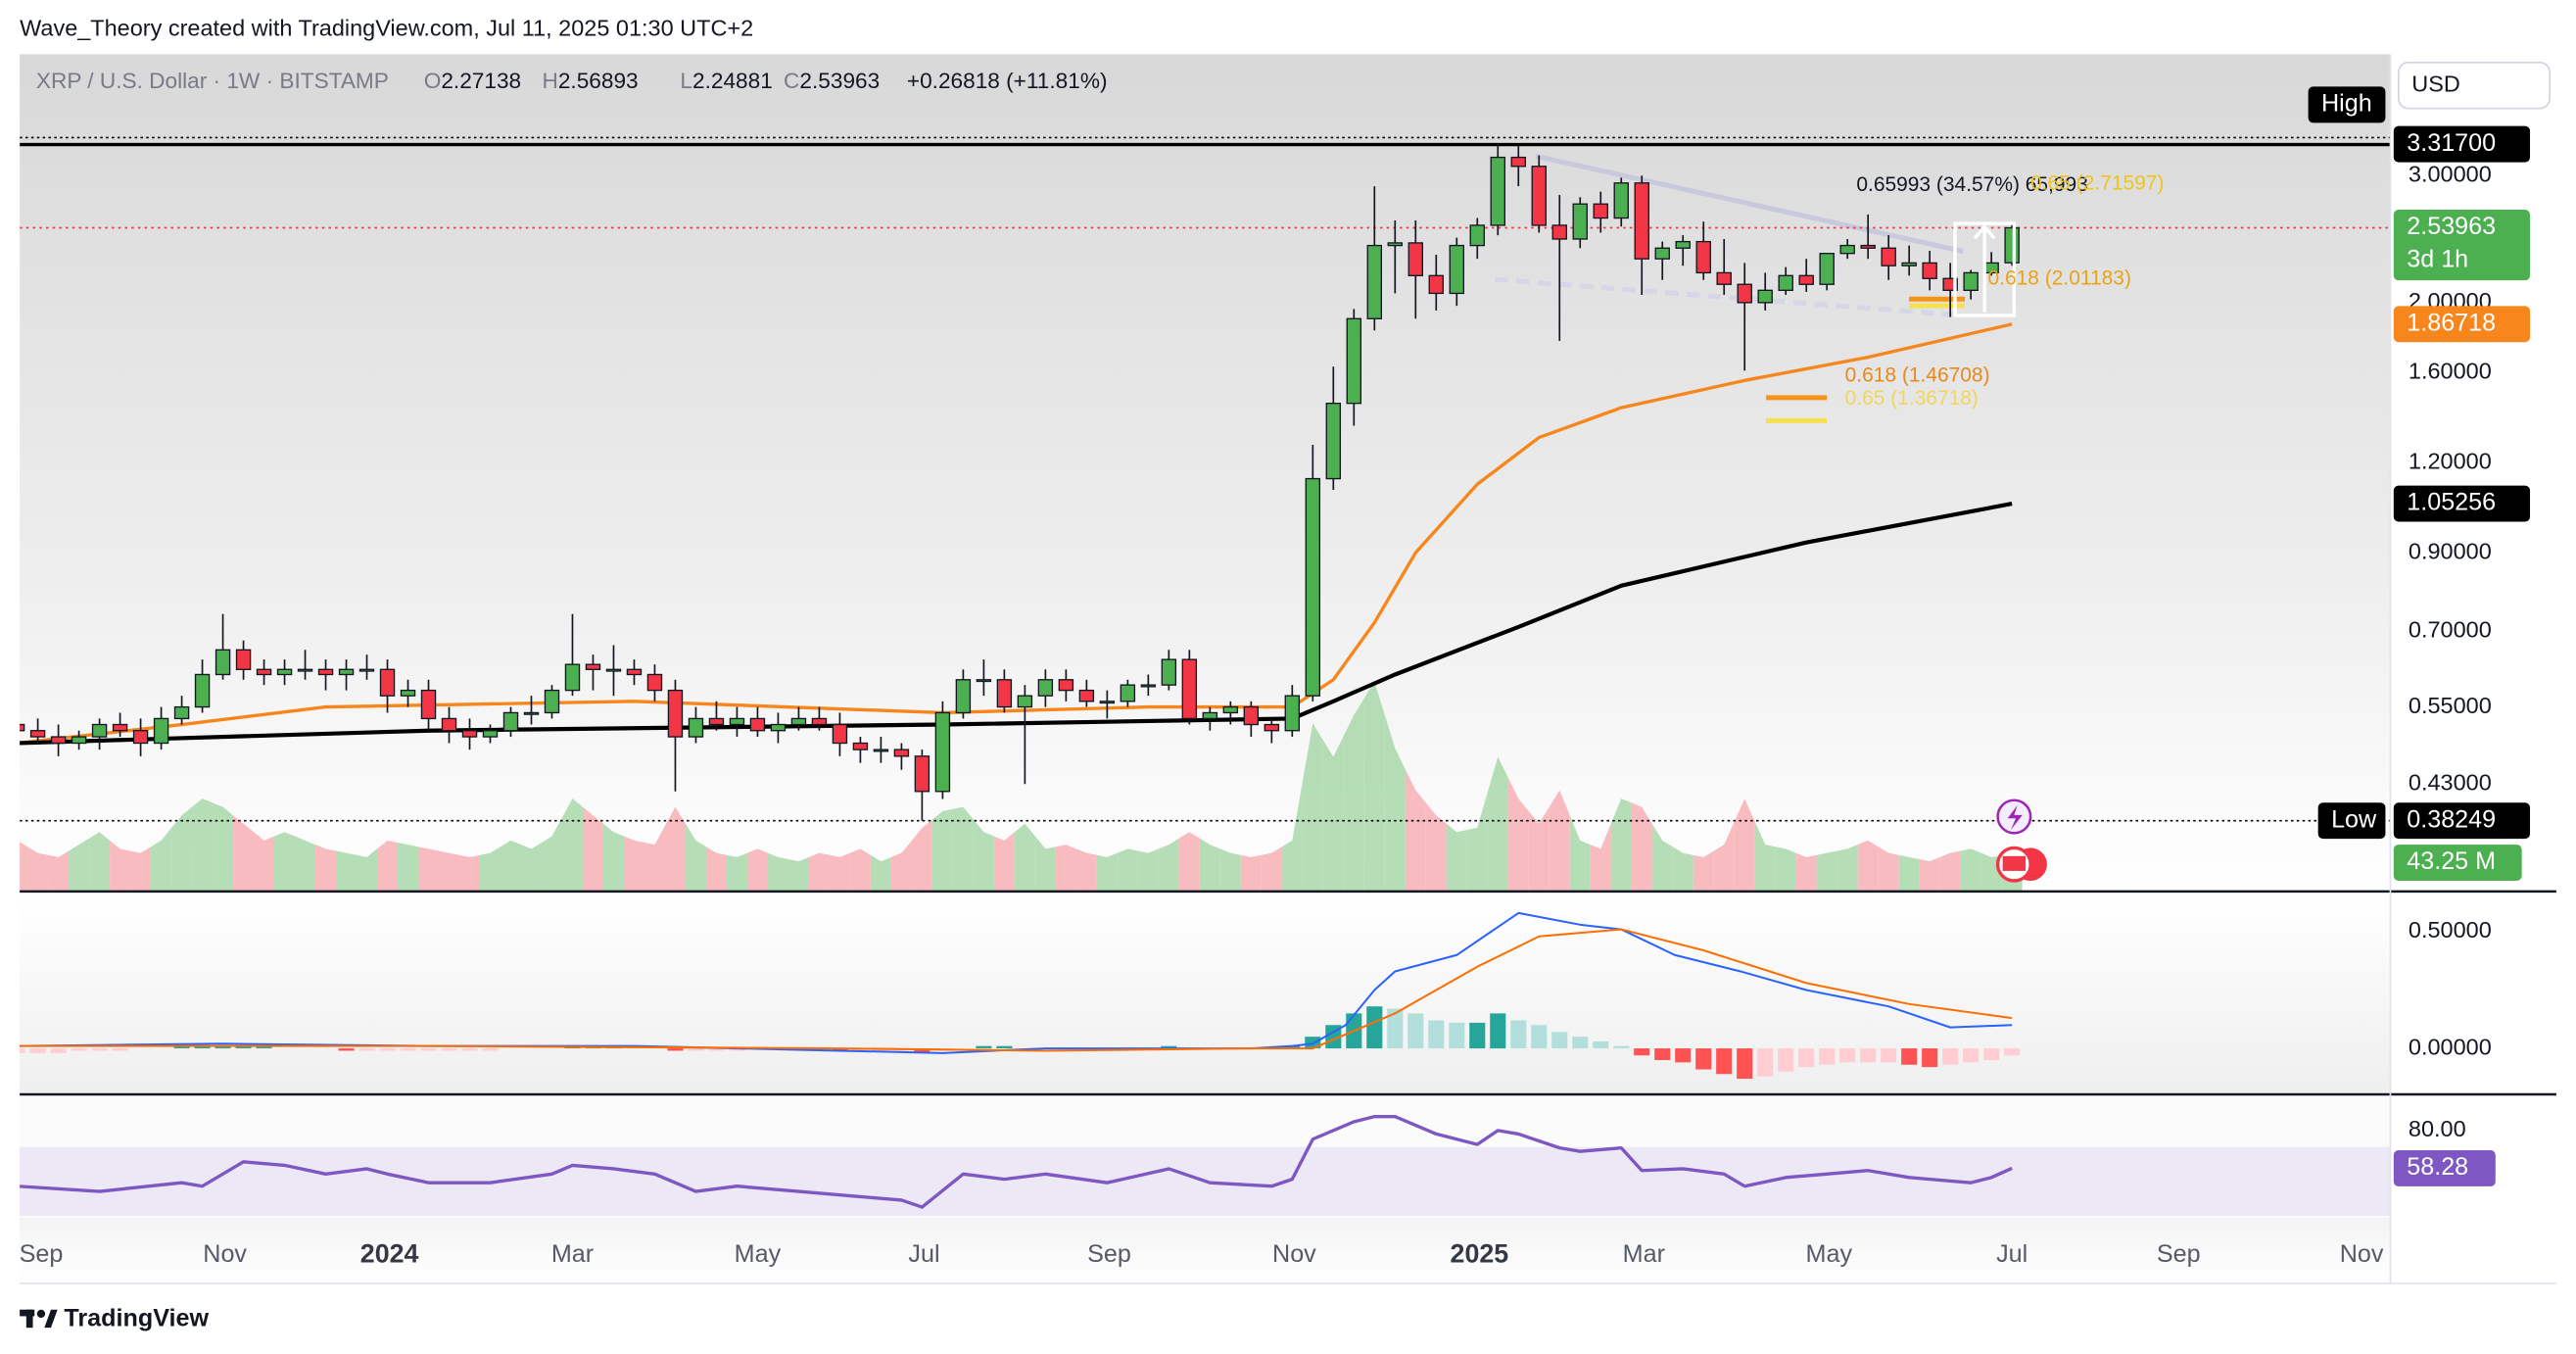  What do you see at coordinates (2450, 705) in the screenshot?
I see `y-tick-label: 0.55000` at bounding box center [2450, 705].